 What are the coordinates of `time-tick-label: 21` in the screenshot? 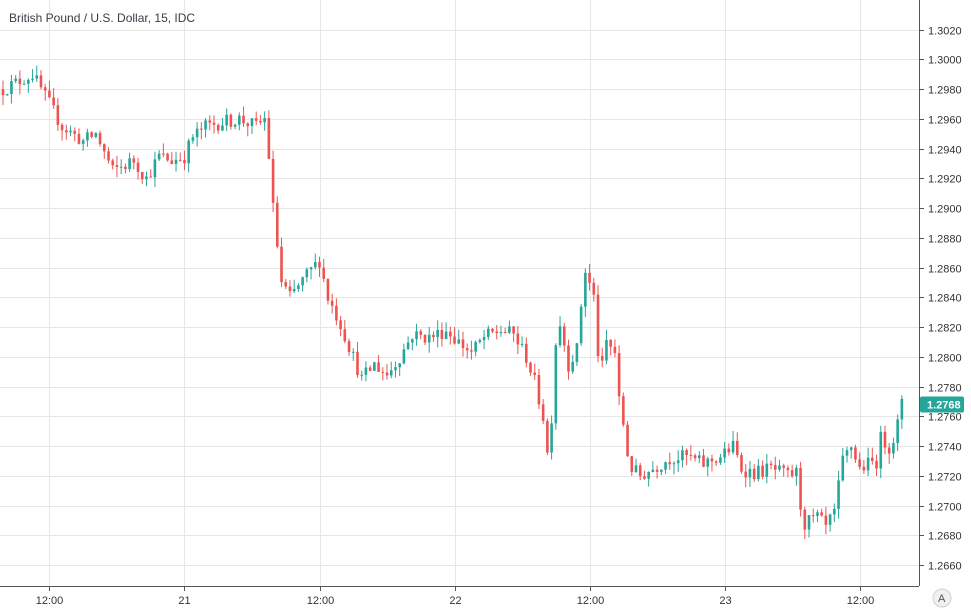 It's located at (184, 601).